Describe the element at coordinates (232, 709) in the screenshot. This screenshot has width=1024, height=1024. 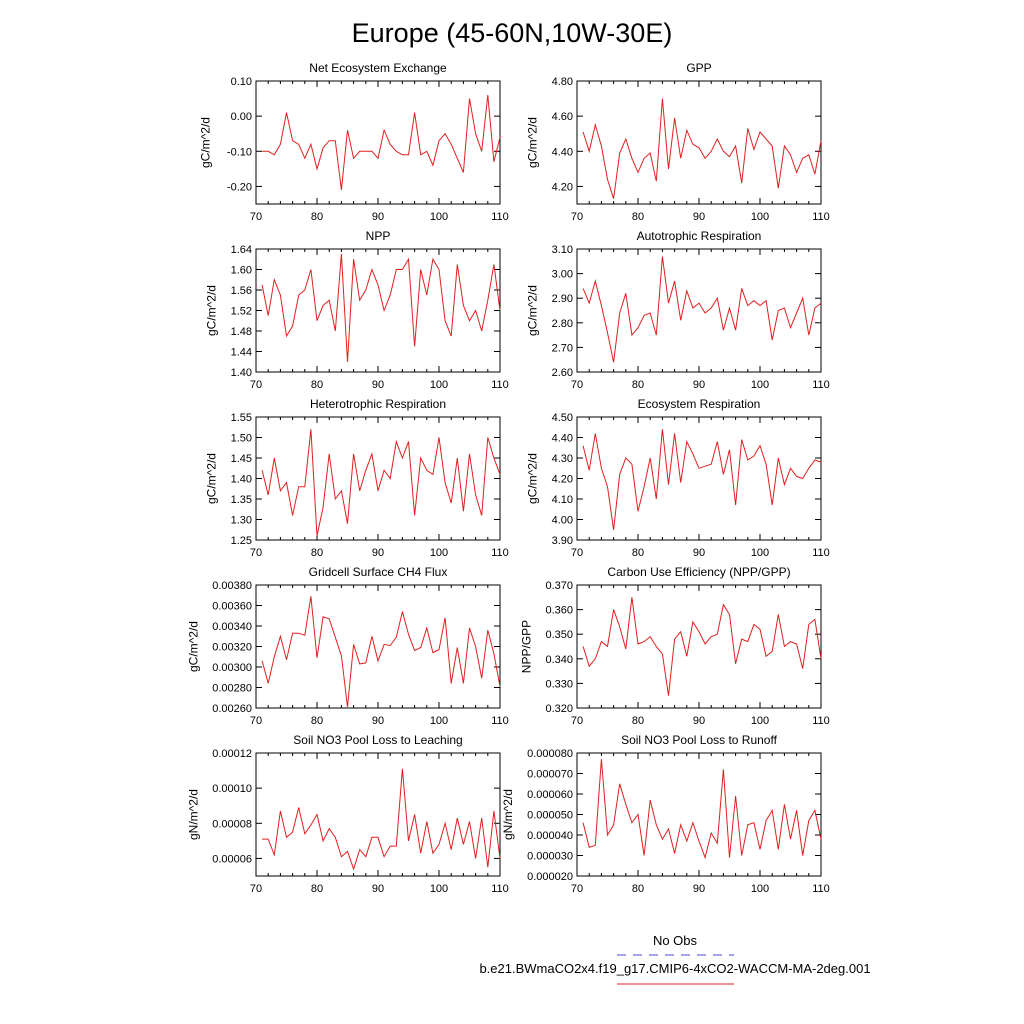
I see `y-tick-label: 0.00260` at that location.